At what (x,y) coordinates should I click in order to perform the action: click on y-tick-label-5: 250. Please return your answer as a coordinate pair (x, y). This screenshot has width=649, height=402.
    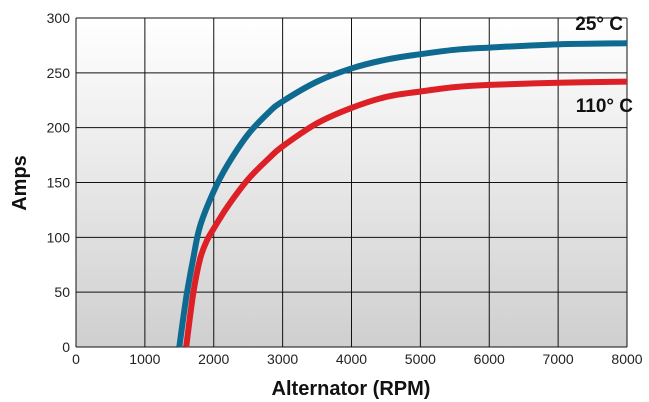
    Looking at the image, I should click on (59, 73).